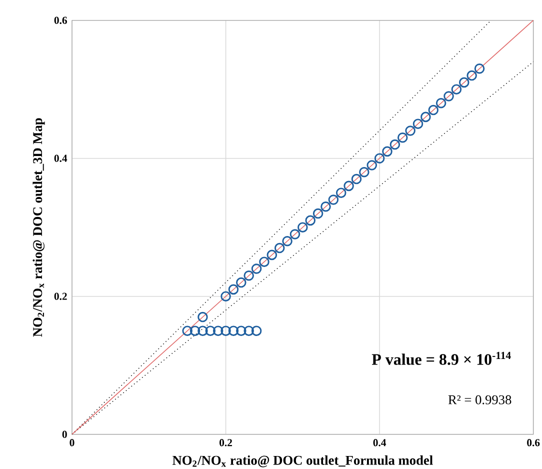  Describe the element at coordinates (302, 461) in the screenshot. I see `x-axis-title: NO$_{2}$/NO$_{x}$ ratio@ DOC outlet_Formula model` at that location.